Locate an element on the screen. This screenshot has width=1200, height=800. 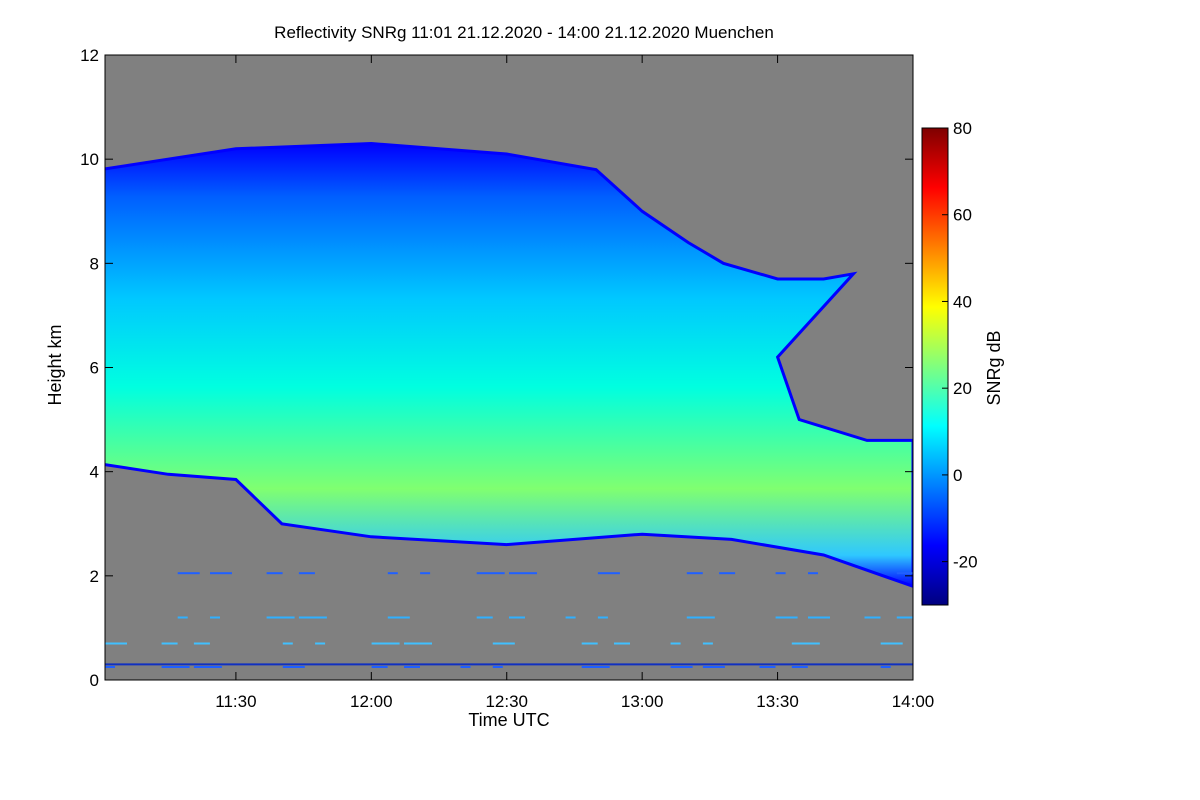
y-tick-label: 12 is located at coordinates (89, 55).